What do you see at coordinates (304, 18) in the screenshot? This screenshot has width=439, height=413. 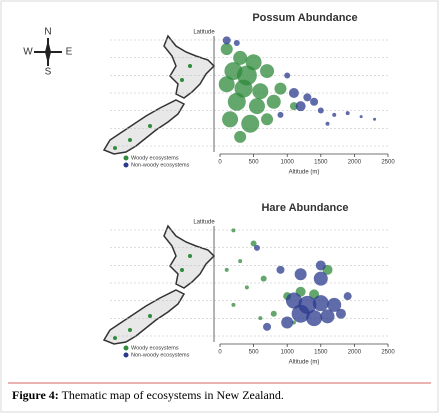 I see `chart-title: Possum Abundance` at bounding box center [304, 18].